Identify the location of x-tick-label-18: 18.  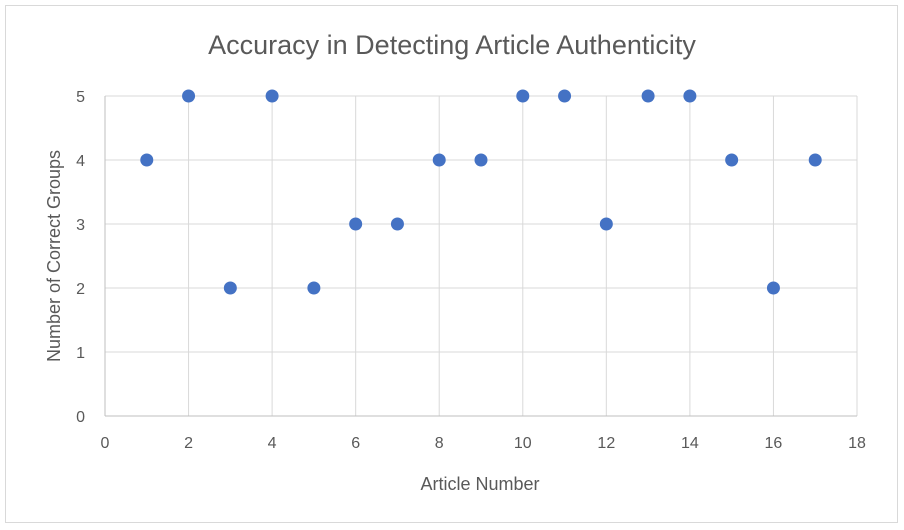
(857, 443).